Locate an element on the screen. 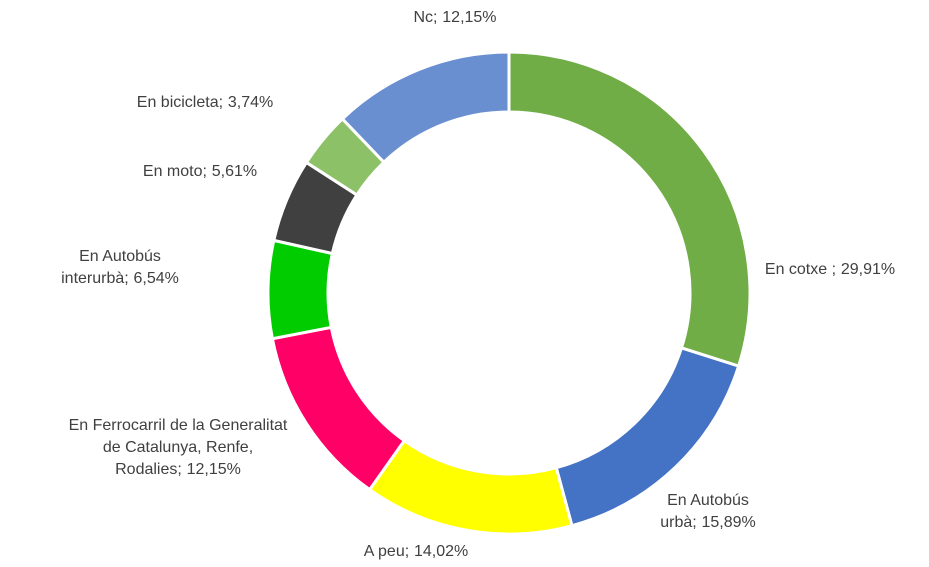 This screenshot has width=929, height=567. data-label: En cotxe ; 29,91% is located at coordinates (829, 270).